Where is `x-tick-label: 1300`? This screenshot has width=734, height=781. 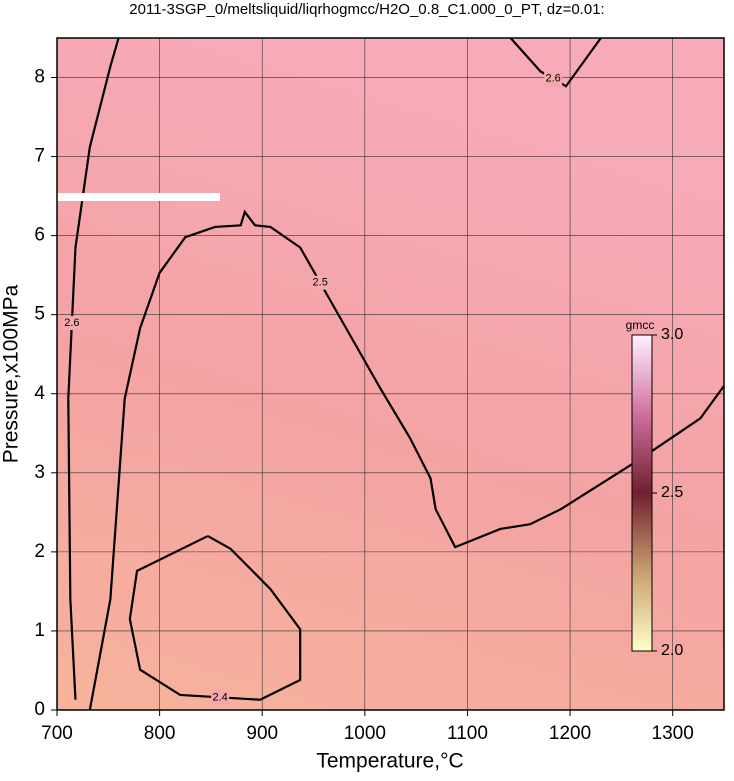 x-tick-label: 1300 is located at coordinates (673, 733).